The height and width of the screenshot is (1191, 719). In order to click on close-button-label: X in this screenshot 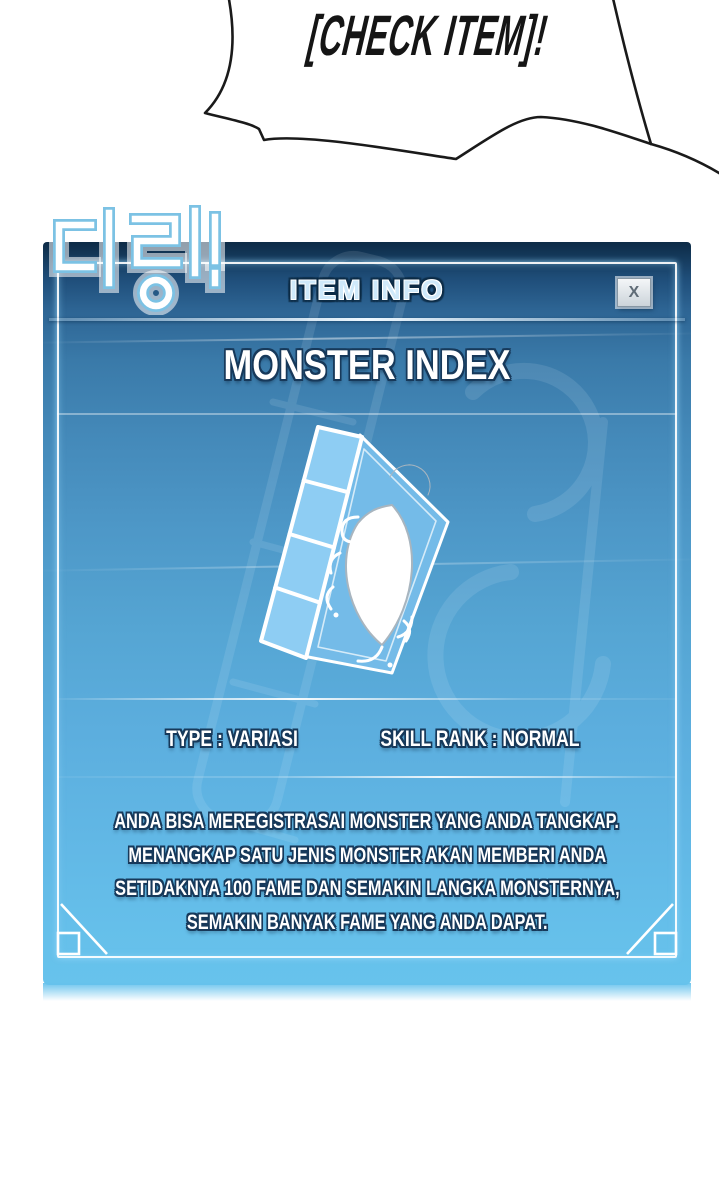, I will do `click(634, 292)`.